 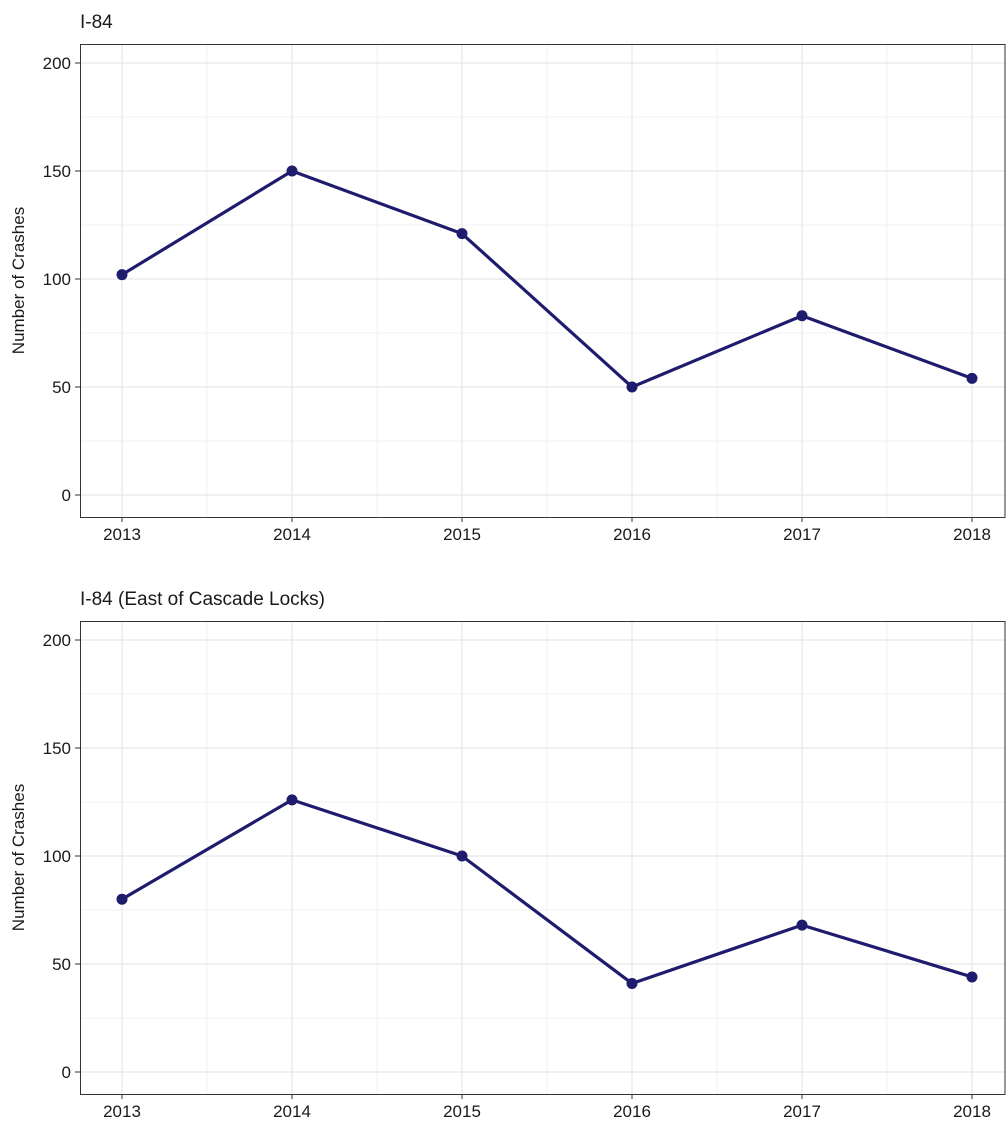 What do you see at coordinates (18, 857) in the screenshot?
I see `chart-2-y-axis-label: Number of Crashes` at bounding box center [18, 857].